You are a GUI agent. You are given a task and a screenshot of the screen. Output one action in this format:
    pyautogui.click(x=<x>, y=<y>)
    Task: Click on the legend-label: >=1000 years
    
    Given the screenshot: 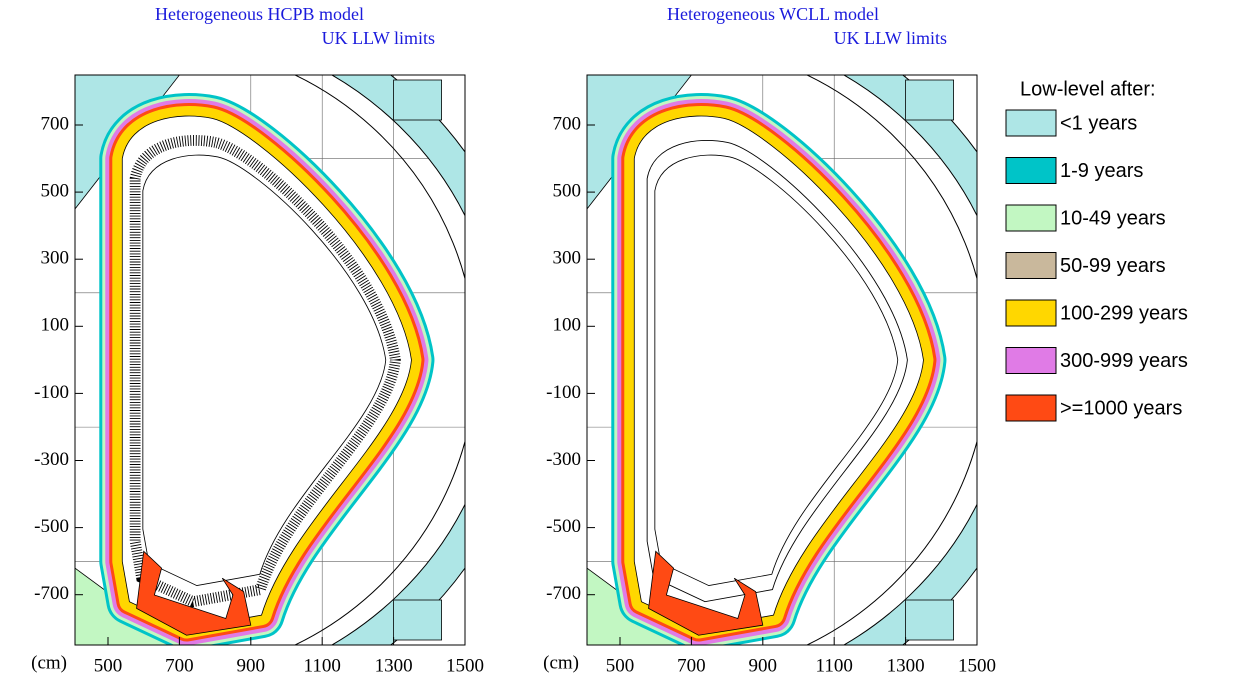 What is the action you would take?
    pyautogui.click(x=1121, y=408)
    